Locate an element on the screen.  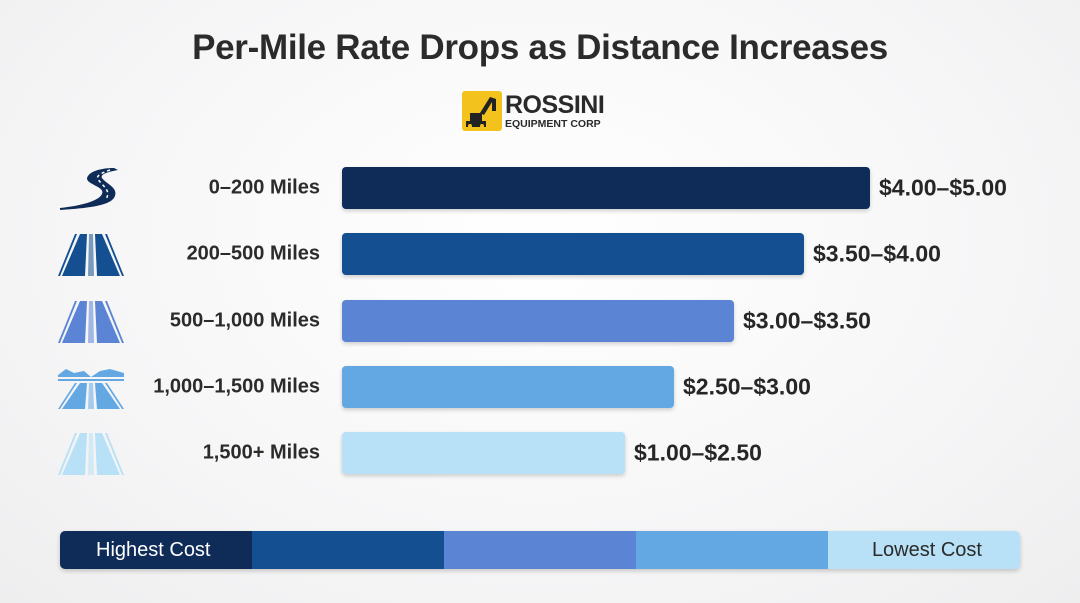
category-label: 200–500 Miles is located at coordinates (253, 253).